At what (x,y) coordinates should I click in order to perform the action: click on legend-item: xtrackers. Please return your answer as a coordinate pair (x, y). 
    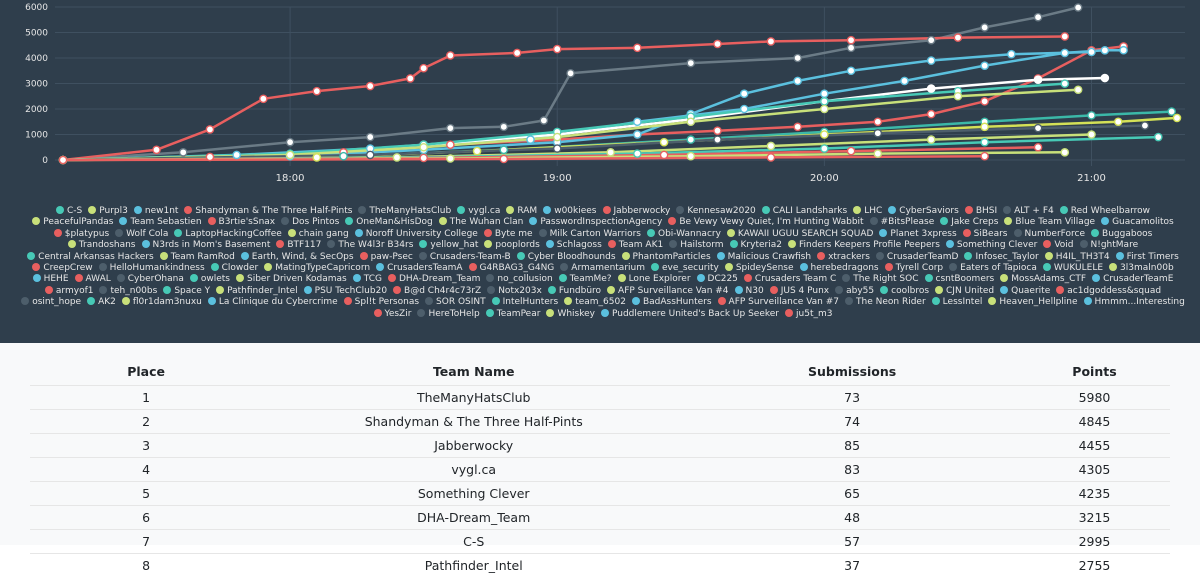
    Looking at the image, I should click on (843, 257).